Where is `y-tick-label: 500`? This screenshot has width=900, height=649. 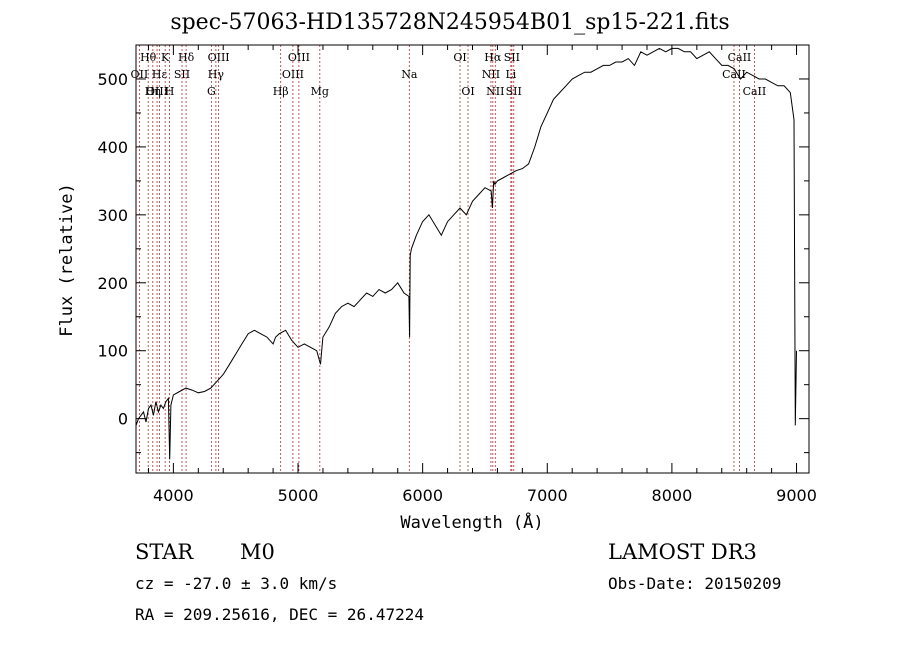 y-tick-label: 500 is located at coordinates (112, 79).